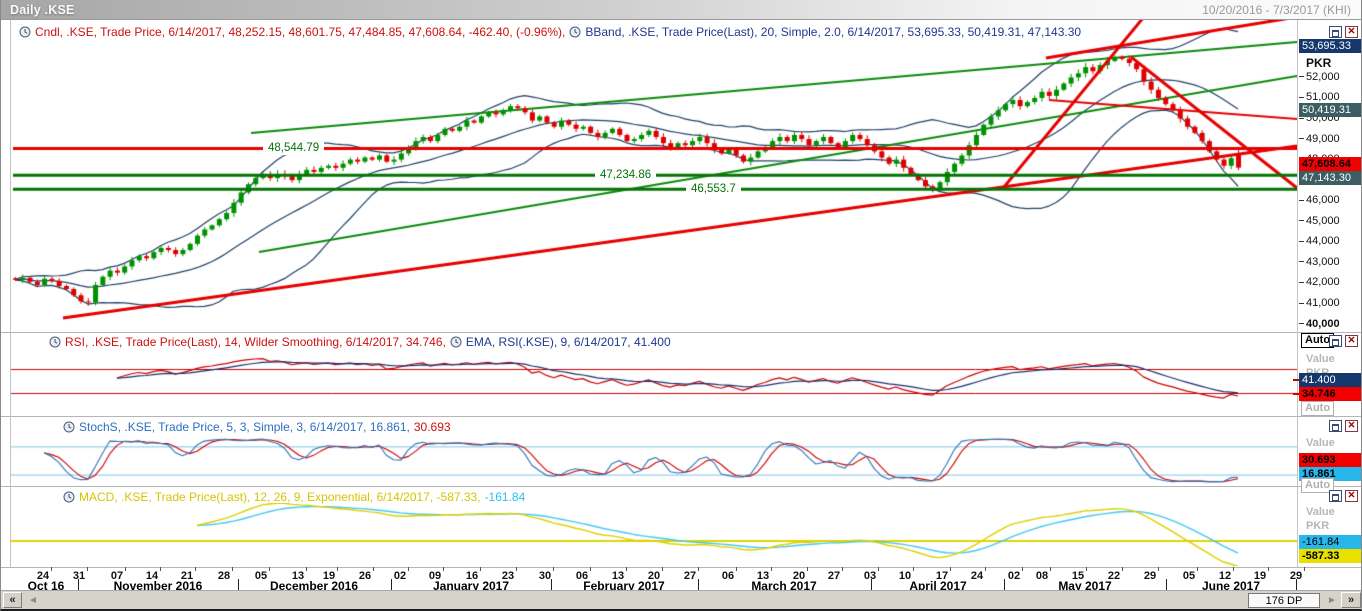  What do you see at coordinates (1330, 46) in the screenshot?
I see `upper-band-badge: 53,695.33` at bounding box center [1330, 46].